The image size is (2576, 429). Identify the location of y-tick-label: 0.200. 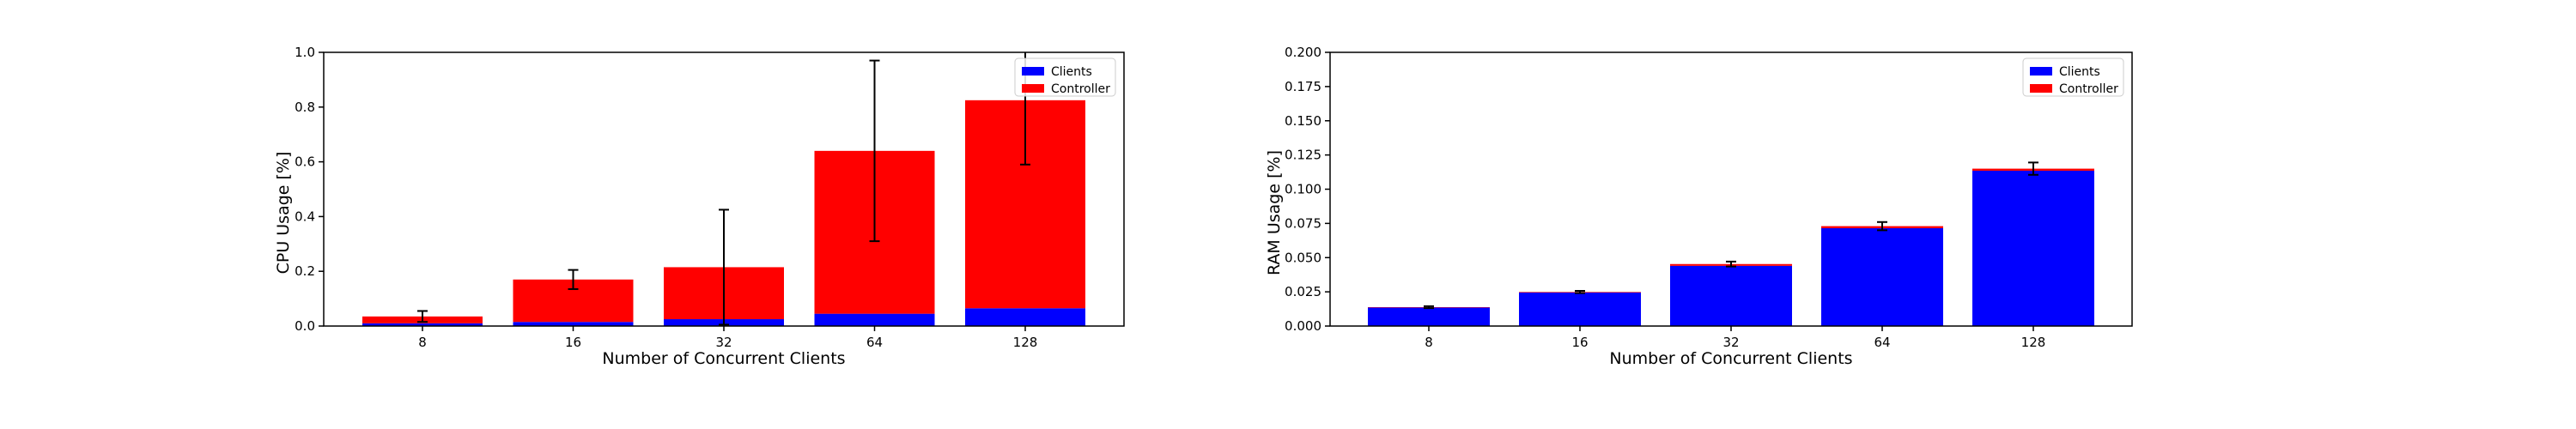
(1303, 52).